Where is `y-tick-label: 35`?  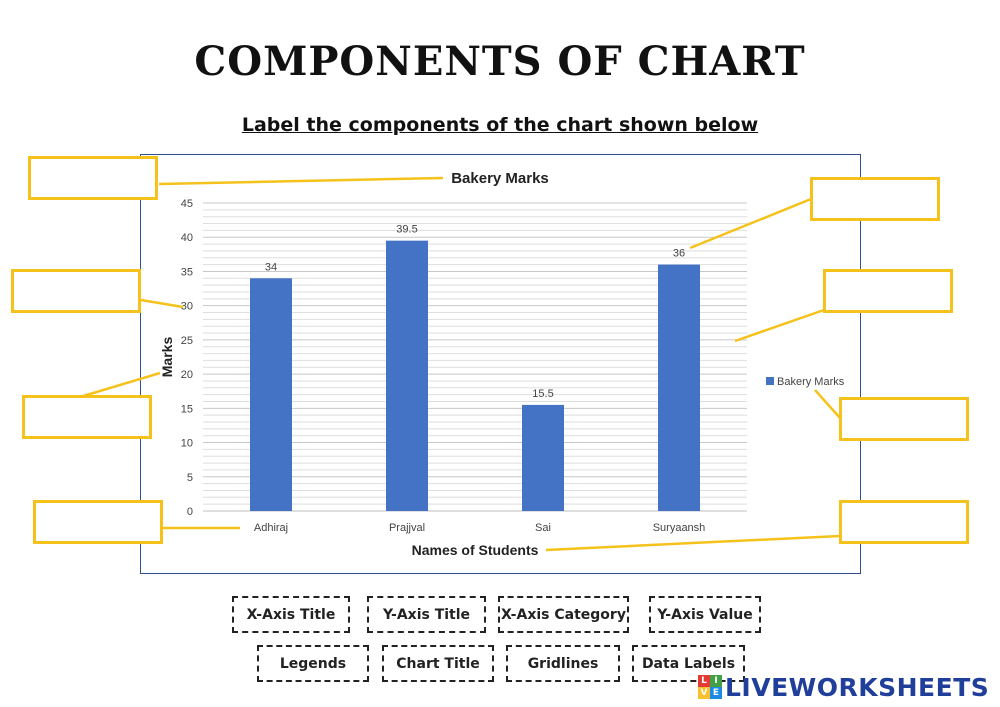
y-tick-label: 35 is located at coordinates (187, 272).